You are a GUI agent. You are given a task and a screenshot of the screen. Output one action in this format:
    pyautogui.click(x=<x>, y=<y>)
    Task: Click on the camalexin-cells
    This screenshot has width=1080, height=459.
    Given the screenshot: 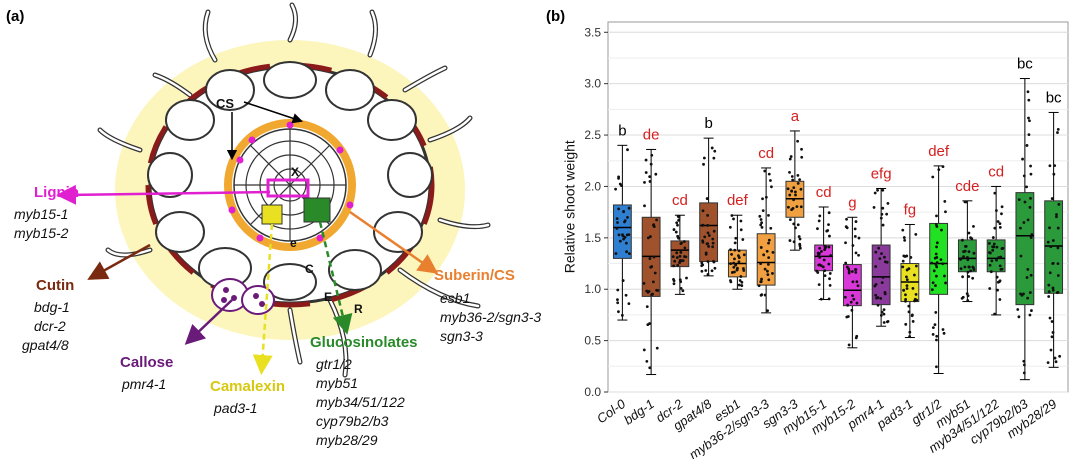 What is the action you would take?
    pyautogui.click(x=272, y=214)
    